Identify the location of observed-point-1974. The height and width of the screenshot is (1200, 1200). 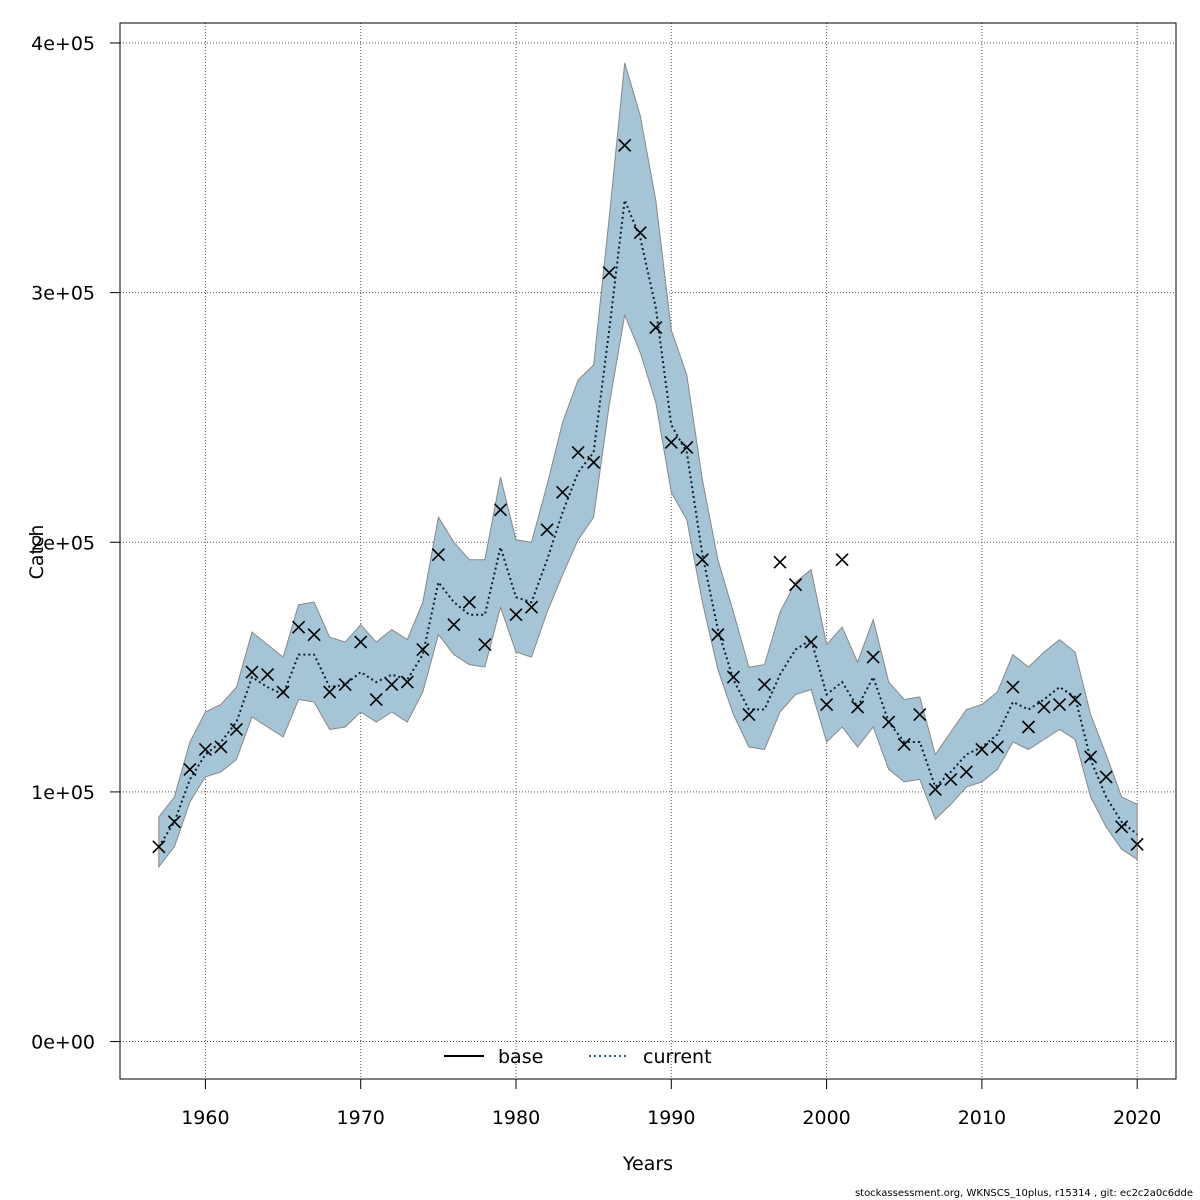
(423, 650).